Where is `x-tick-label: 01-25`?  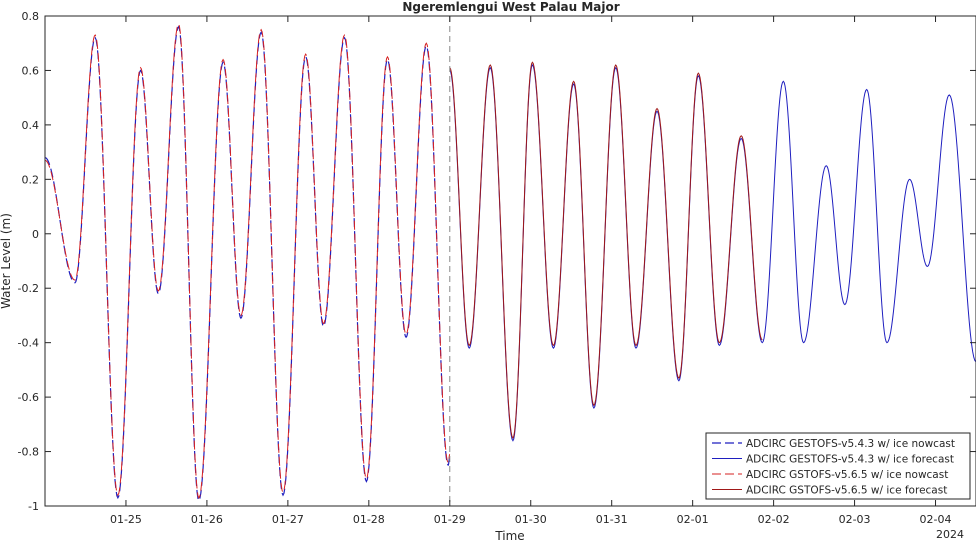
x-tick-label: 01-25 is located at coordinates (126, 519).